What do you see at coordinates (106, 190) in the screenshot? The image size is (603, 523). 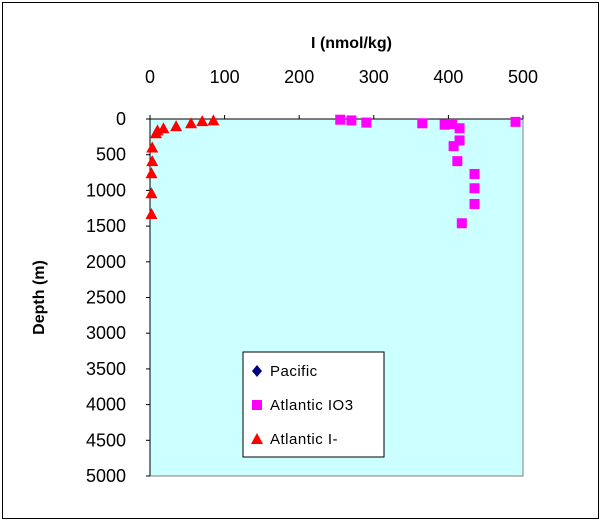 I see `y-tick-label: 1000` at bounding box center [106, 190].